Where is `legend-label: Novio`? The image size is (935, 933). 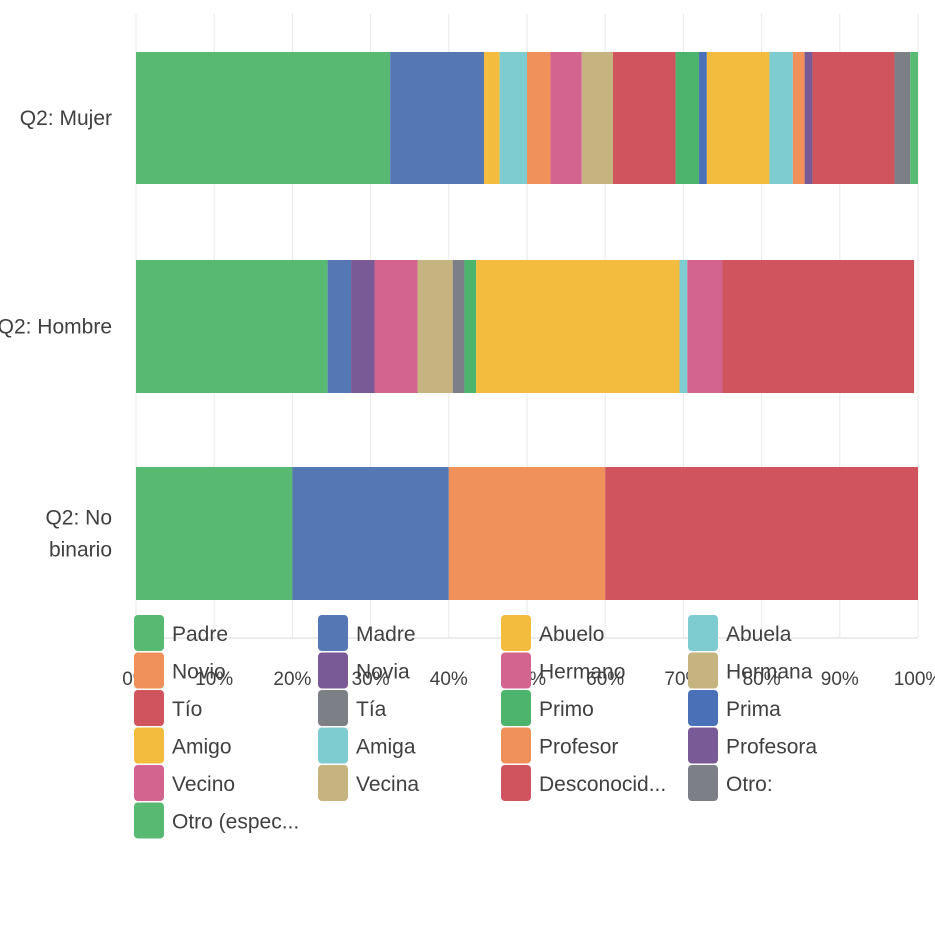
legend-label: Novio is located at coordinates (199, 672).